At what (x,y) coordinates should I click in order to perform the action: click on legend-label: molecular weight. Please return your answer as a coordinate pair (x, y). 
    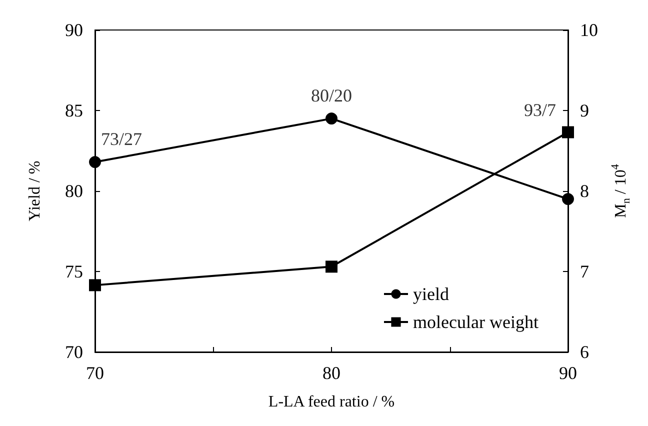
    Looking at the image, I should click on (475, 322).